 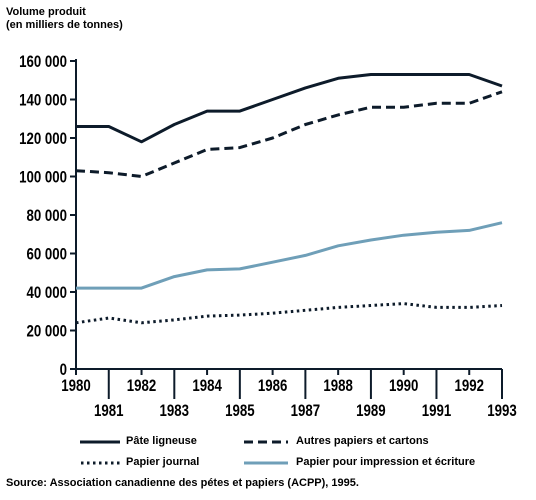 I want to click on x-tick-label: 1980, so click(x=75, y=386).